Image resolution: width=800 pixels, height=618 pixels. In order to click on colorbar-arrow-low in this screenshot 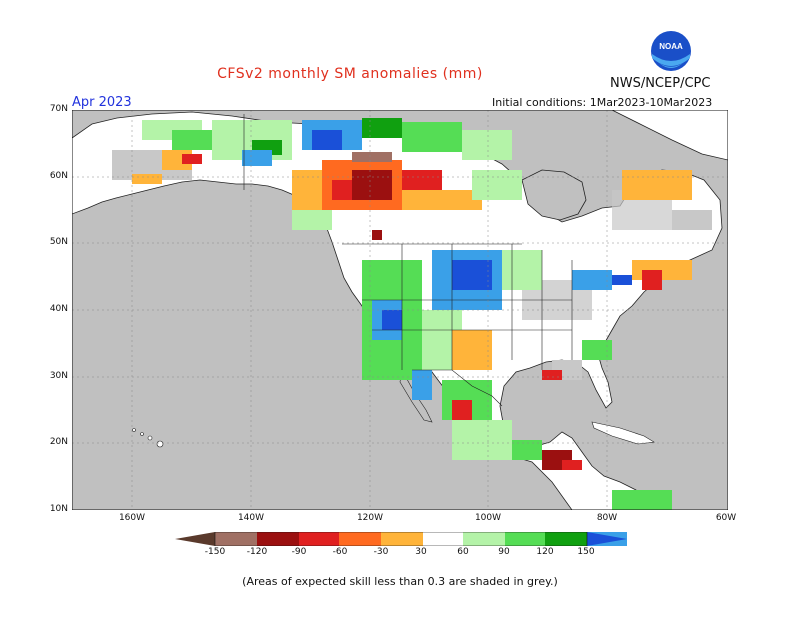, I will do `click(195, 539)`.